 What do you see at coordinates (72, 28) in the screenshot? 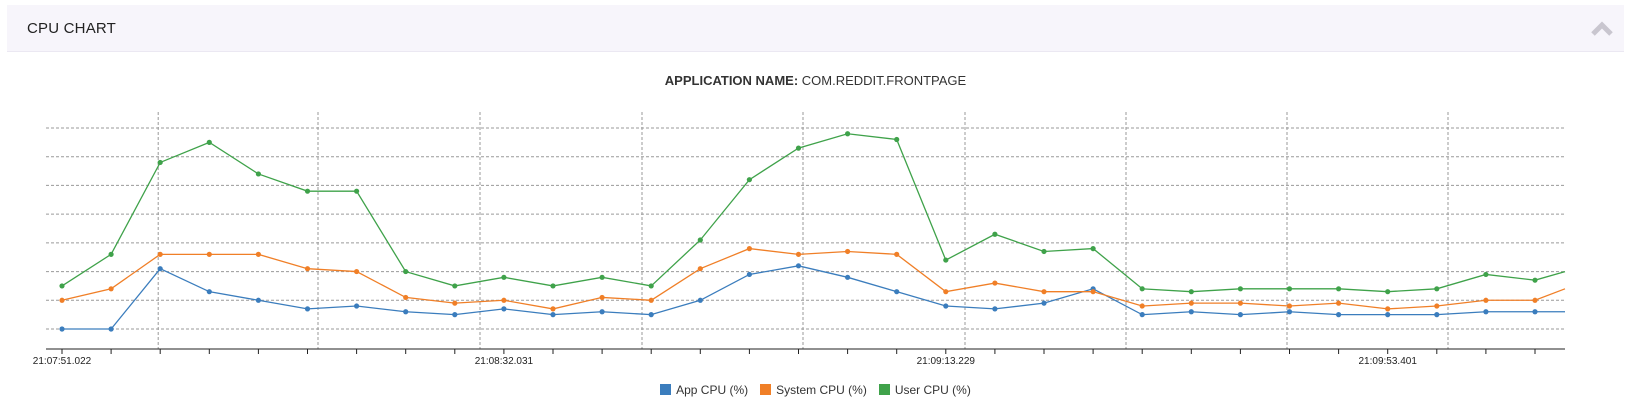
I see `panel-title: CPU CHART` at bounding box center [72, 28].